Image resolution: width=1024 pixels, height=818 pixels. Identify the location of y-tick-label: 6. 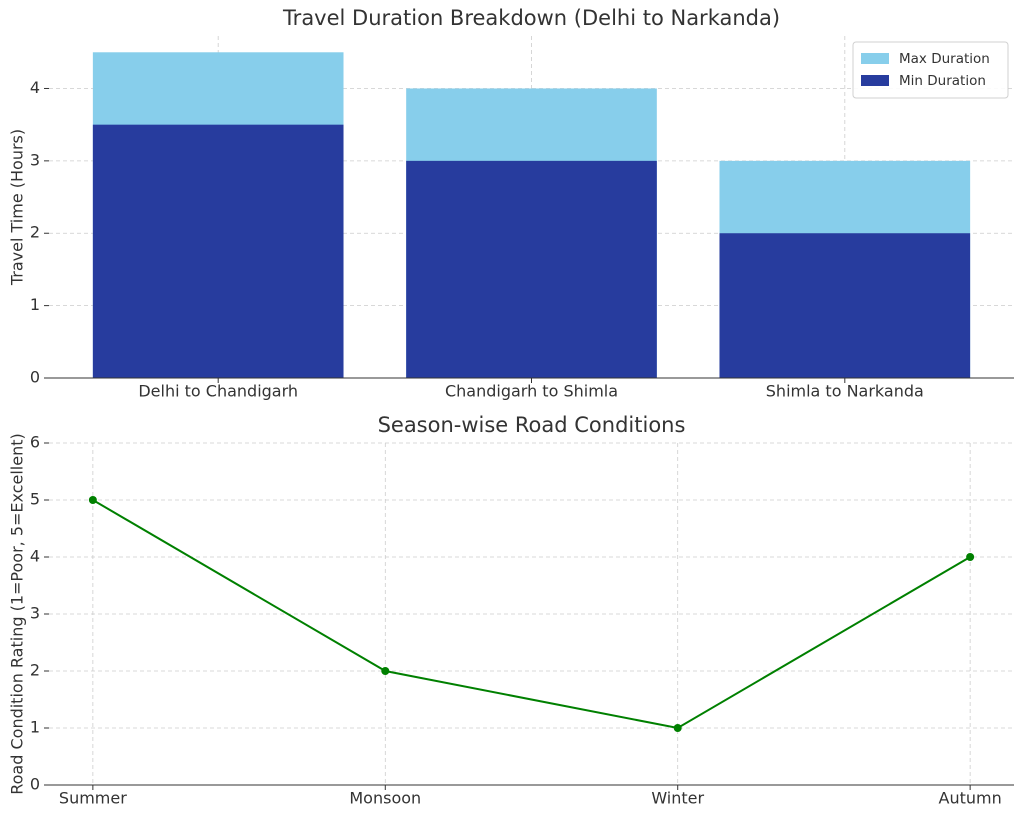
(35, 442).